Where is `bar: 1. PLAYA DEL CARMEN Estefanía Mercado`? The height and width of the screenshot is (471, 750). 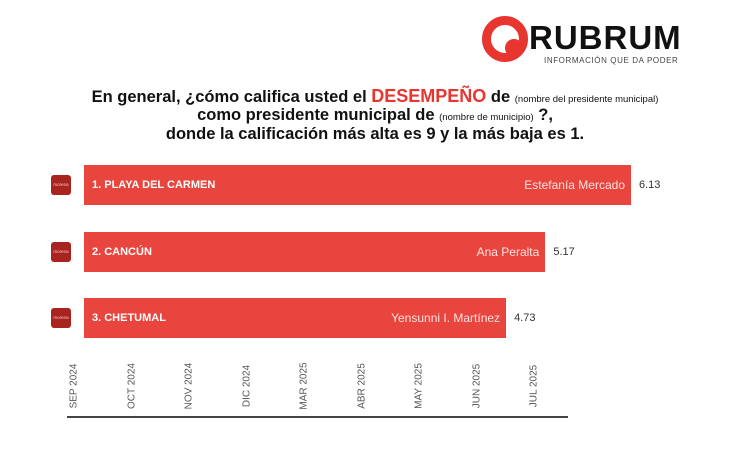
bar: 1. PLAYA DEL CARMEN Estefanía Mercado is located at coordinates (357, 185).